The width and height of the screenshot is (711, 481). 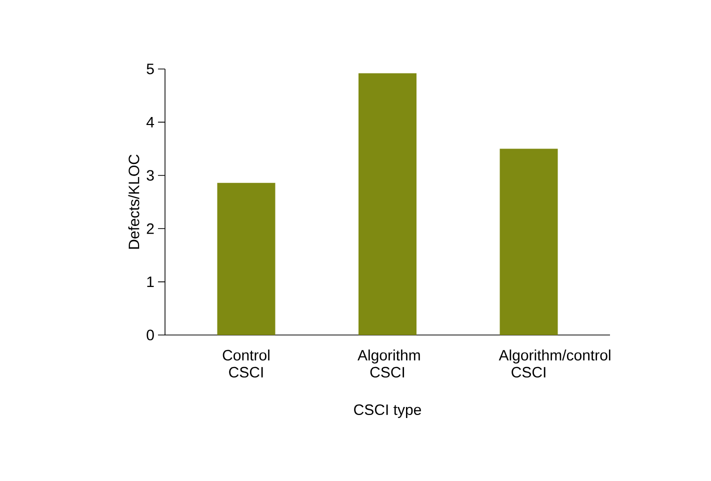 I want to click on x-tick-label: Control CSCI, so click(x=246, y=364).